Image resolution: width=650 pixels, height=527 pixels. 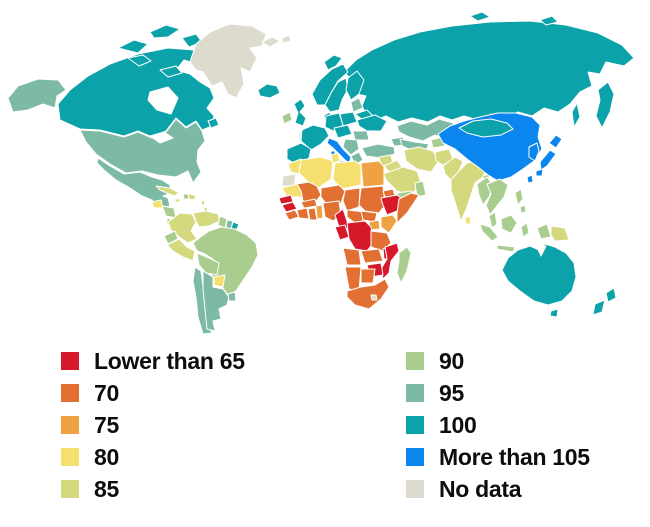 What do you see at coordinates (548, 160) in the screenshot?
I see `region-japan-honshu` at bounding box center [548, 160].